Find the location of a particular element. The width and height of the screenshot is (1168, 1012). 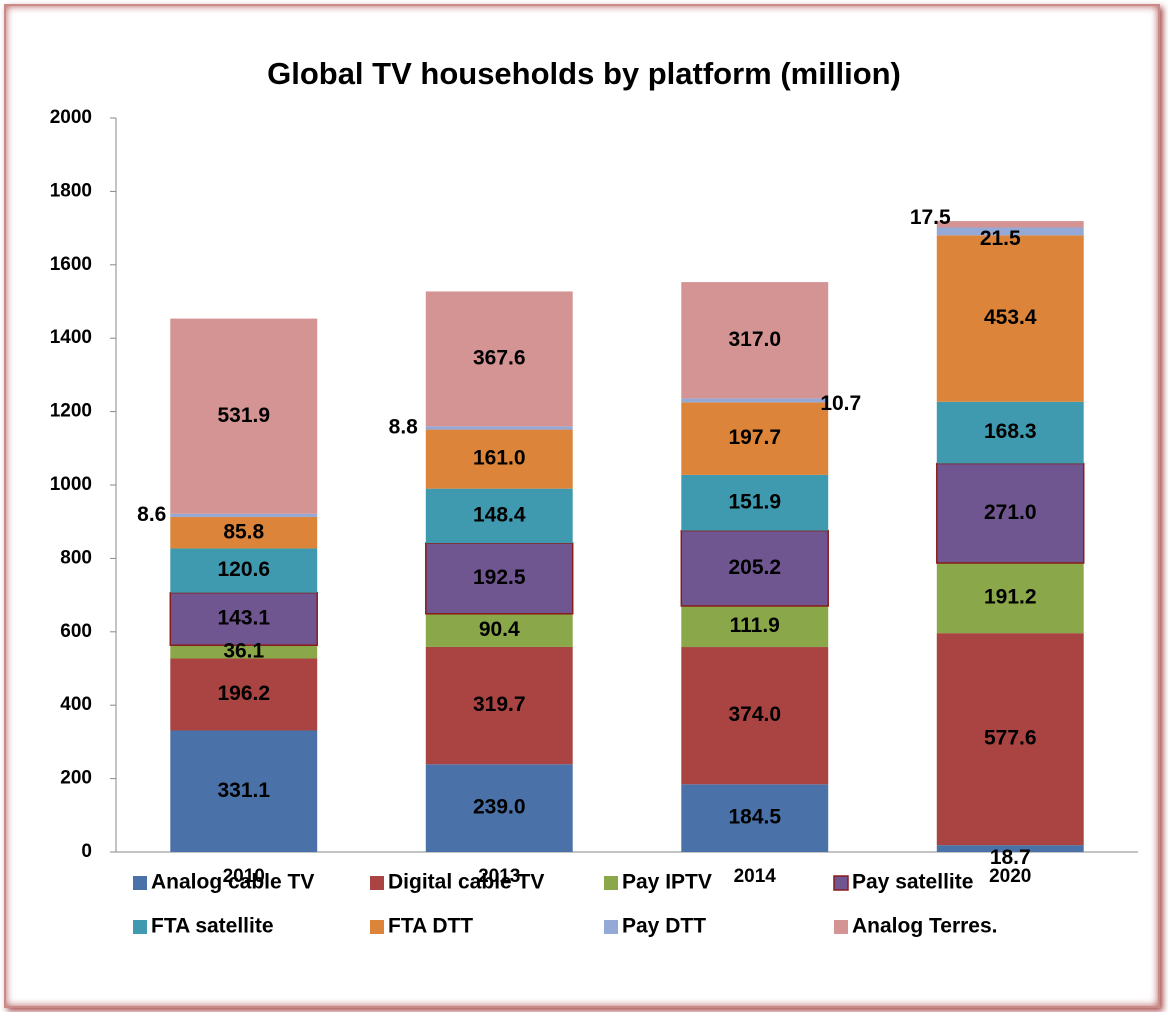

data-label: 271.0 is located at coordinates (1010, 512).